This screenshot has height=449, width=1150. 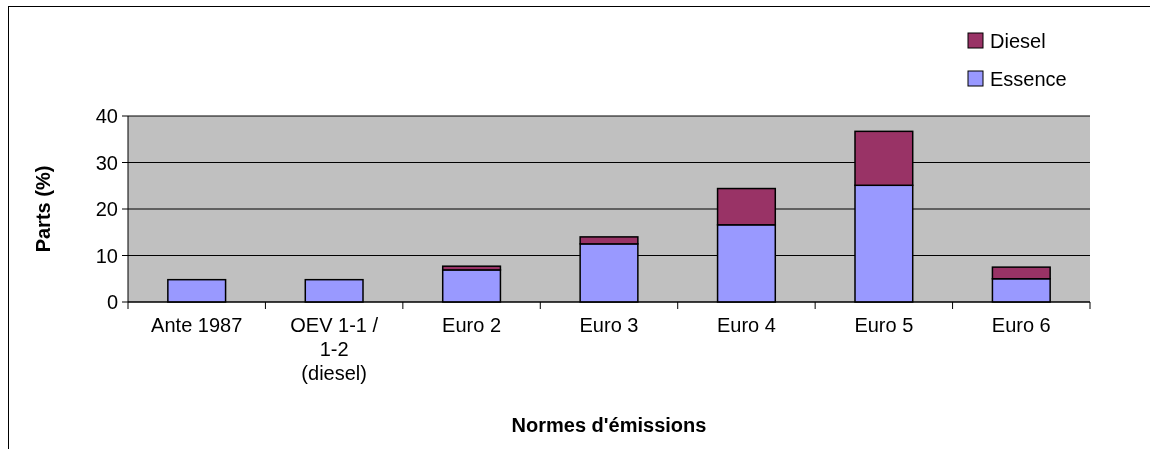 What do you see at coordinates (43, 209) in the screenshot?
I see `y-axis-title: Parts (%)` at bounding box center [43, 209].